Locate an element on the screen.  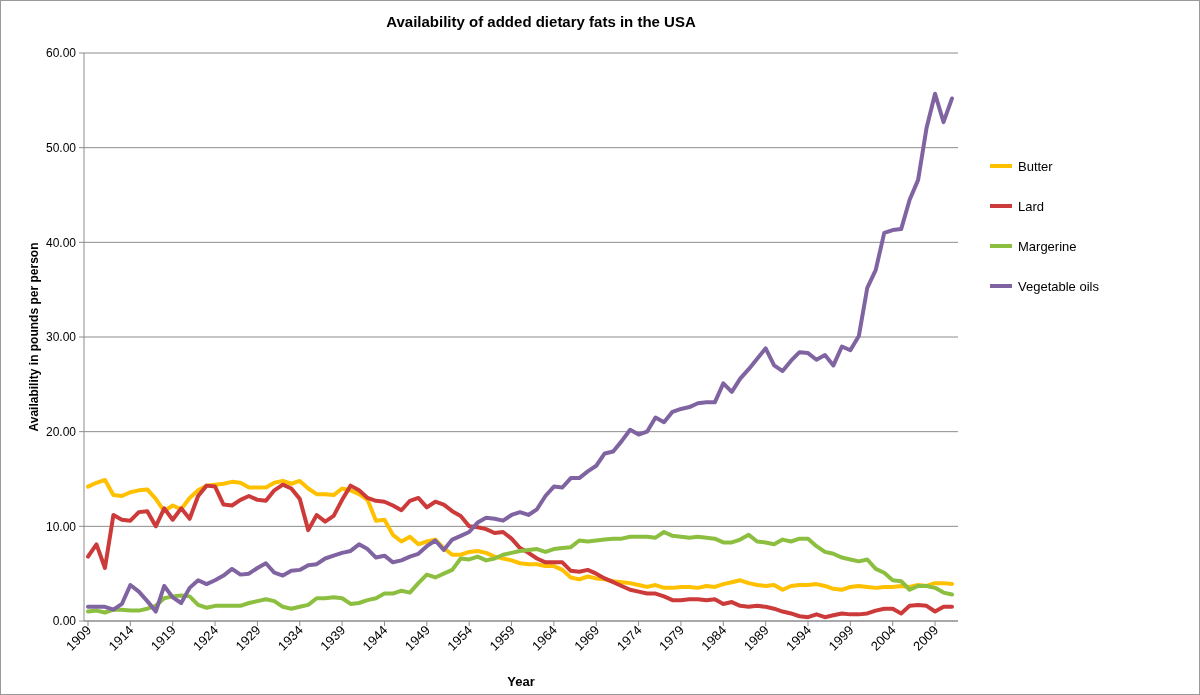
y-tick-label: 60.00 is located at coordinates (61, 53).